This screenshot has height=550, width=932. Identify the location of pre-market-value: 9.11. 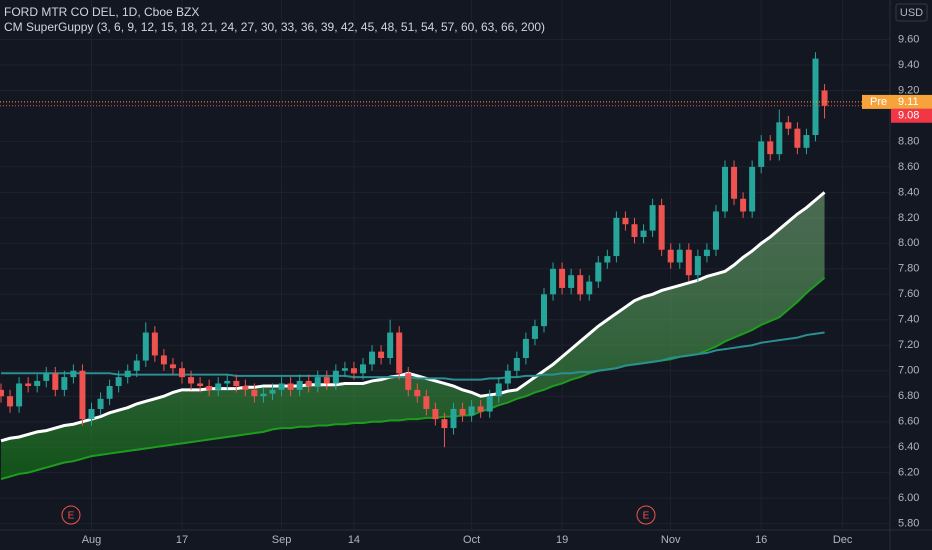
(908, 102).